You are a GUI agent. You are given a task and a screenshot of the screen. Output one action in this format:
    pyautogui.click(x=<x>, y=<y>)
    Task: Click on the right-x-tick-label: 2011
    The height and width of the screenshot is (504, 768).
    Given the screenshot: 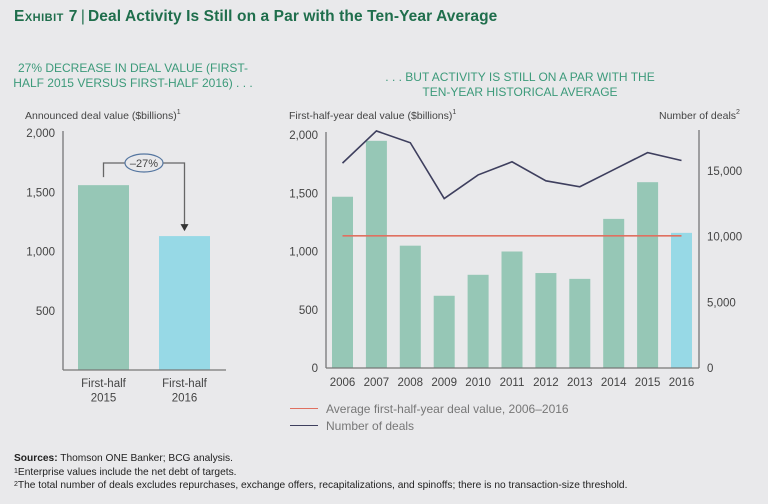 What is the action you would take?
    pyautogui.click(x=512, y=383)
    